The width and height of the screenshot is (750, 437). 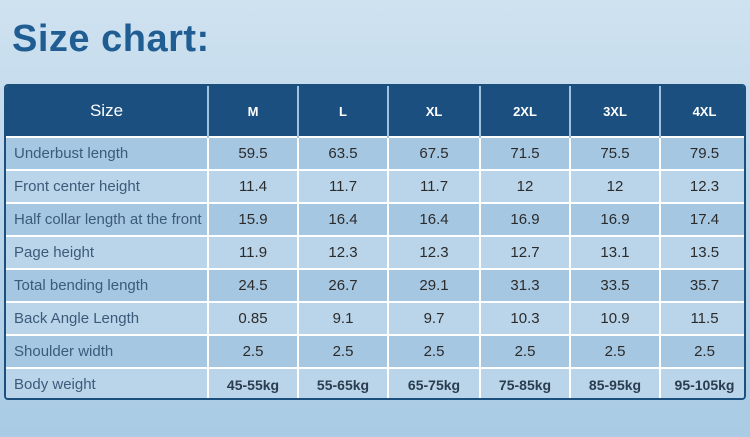 What do you see at coordinates (702, 111) in the screenshot?
I see `header-cell-4xl: 4XL` at bounding box center [702, 111].